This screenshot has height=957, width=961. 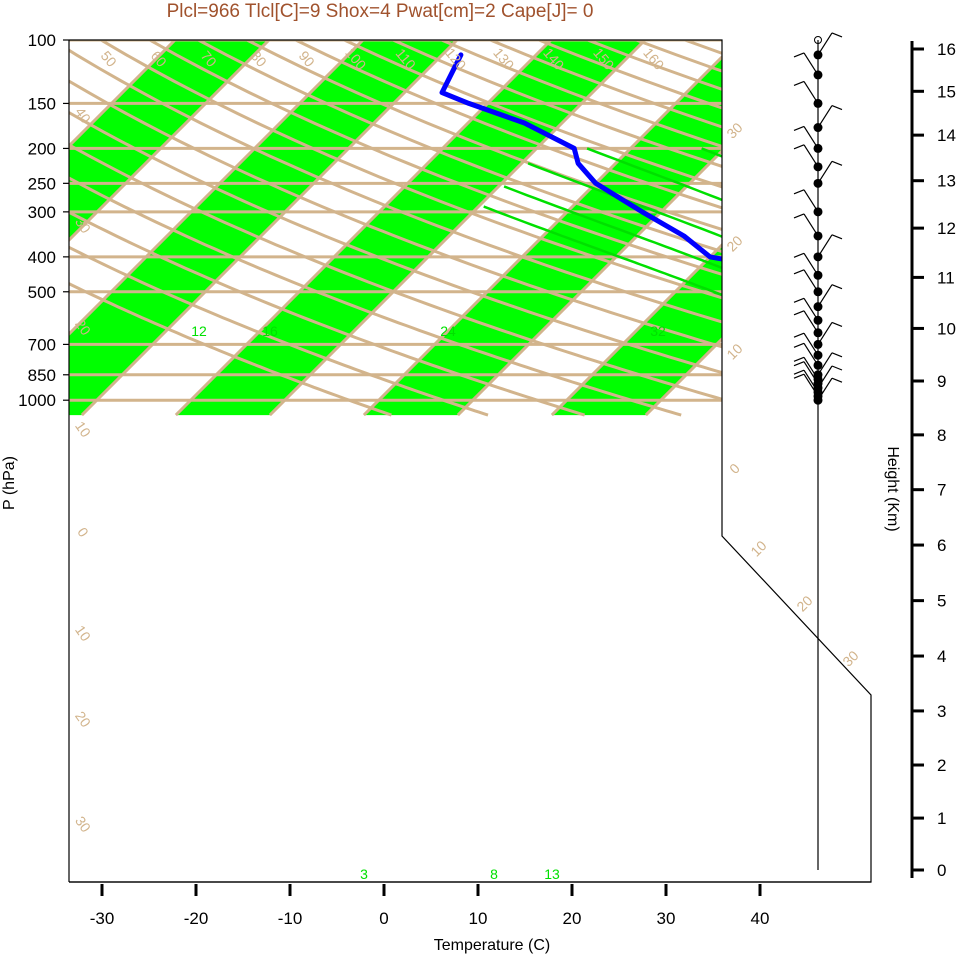 I want to click on height-tick-label: 4, so click(x=941, y=656).